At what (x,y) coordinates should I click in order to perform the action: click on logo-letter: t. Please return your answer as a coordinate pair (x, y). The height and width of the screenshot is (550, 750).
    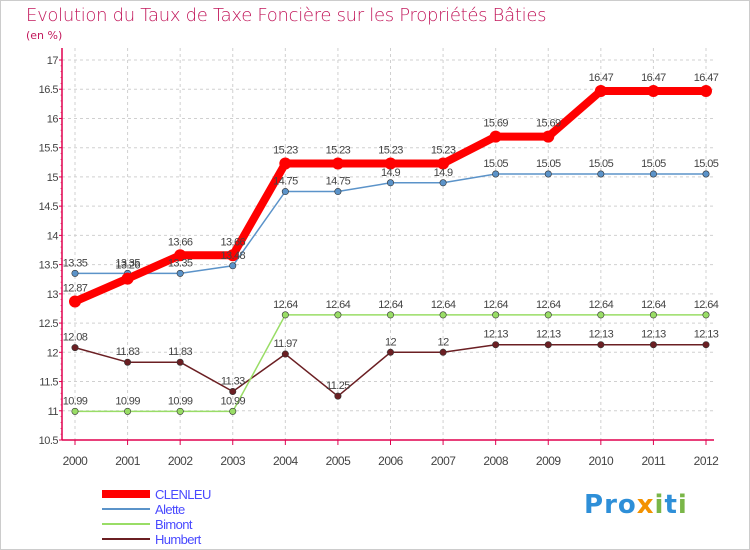
    Looking at the image, I should click on (671, 505).